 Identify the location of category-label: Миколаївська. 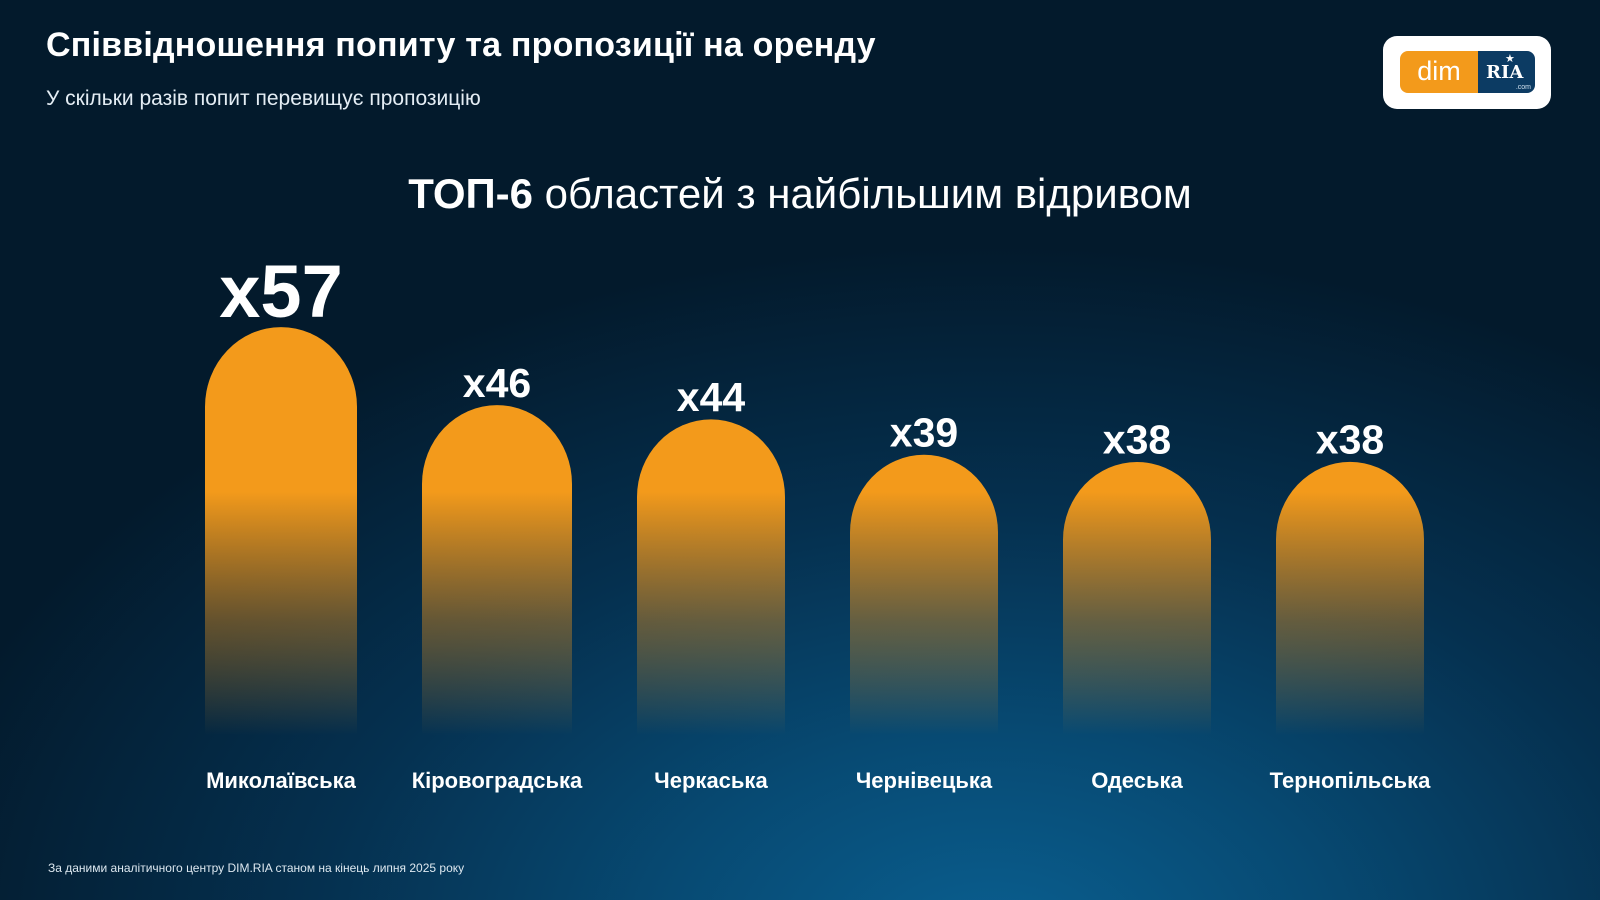
(281, 780).